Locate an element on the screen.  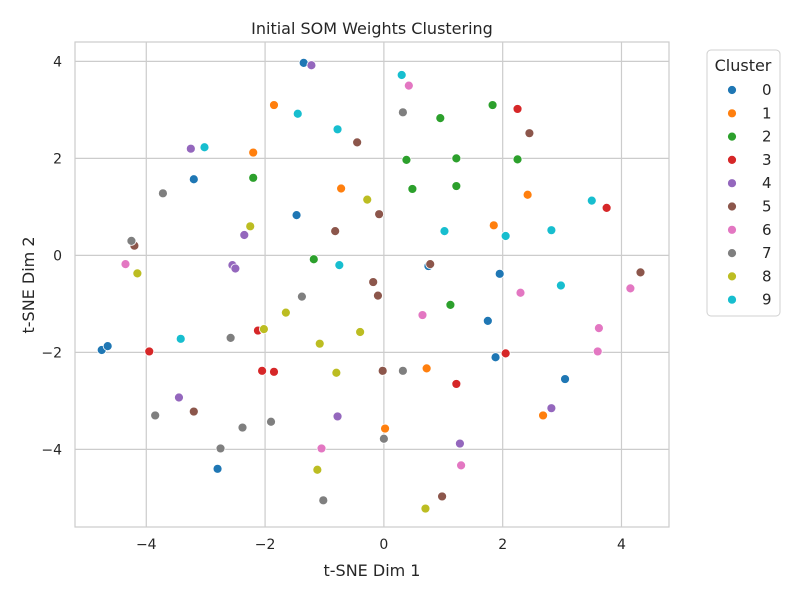
y-axis-label: t-SNE Dim 2 is located at coordinates (28, 285).